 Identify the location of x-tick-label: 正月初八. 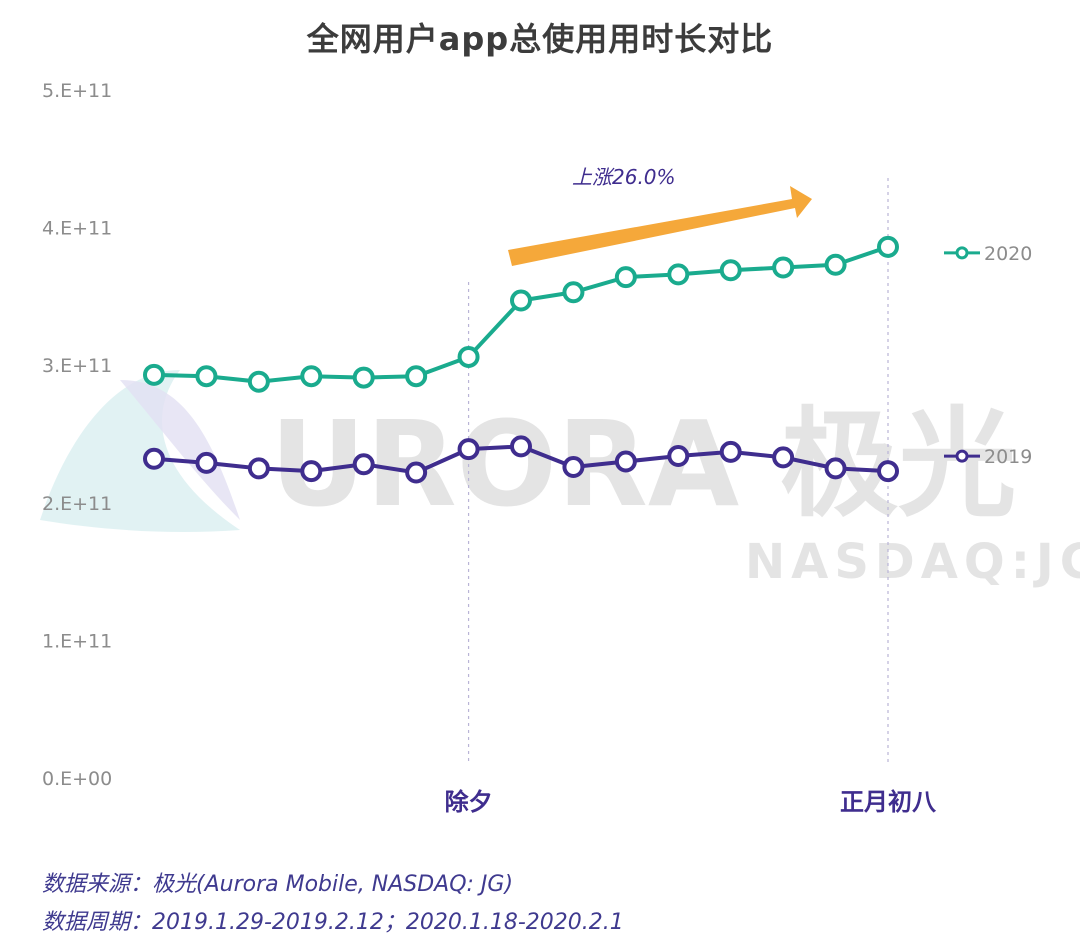
(888, 802).